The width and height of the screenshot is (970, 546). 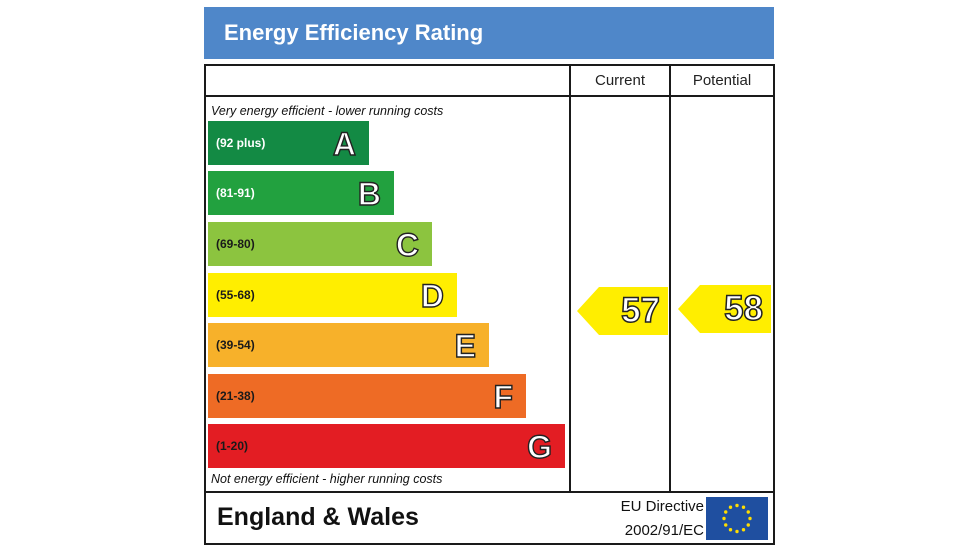 I want to click on band-letter: G, so click(x=539, y=446).